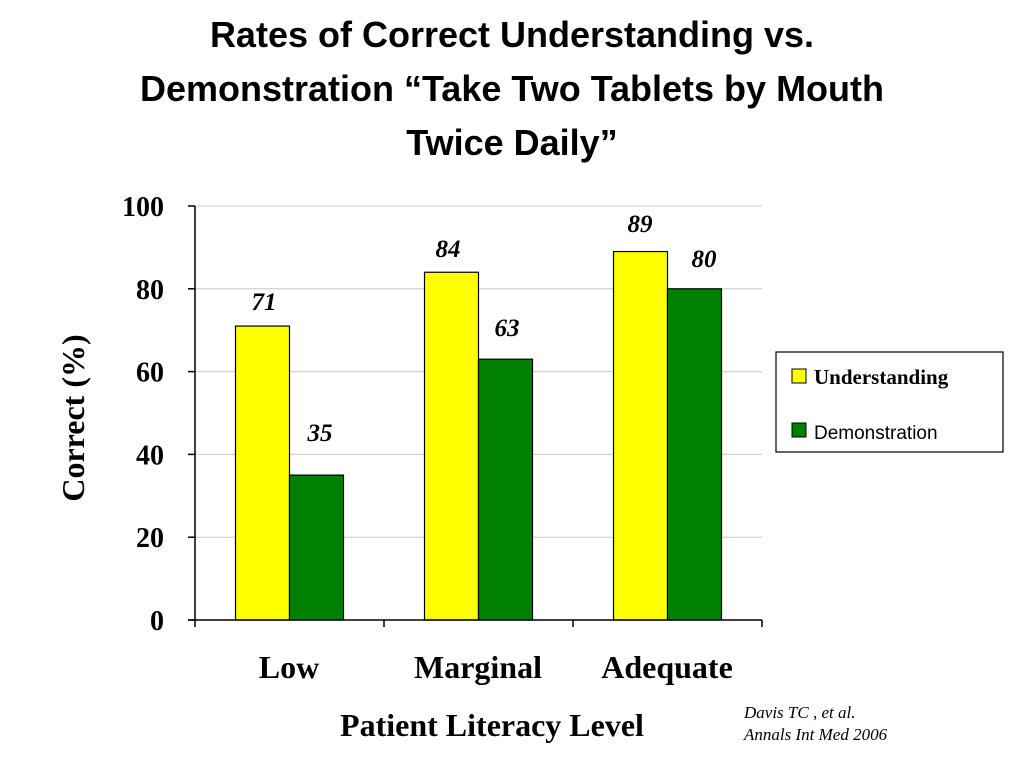 The width and height of the screenshot is (1024, 768). I want to click on data-label: 80, so click(705, 259).